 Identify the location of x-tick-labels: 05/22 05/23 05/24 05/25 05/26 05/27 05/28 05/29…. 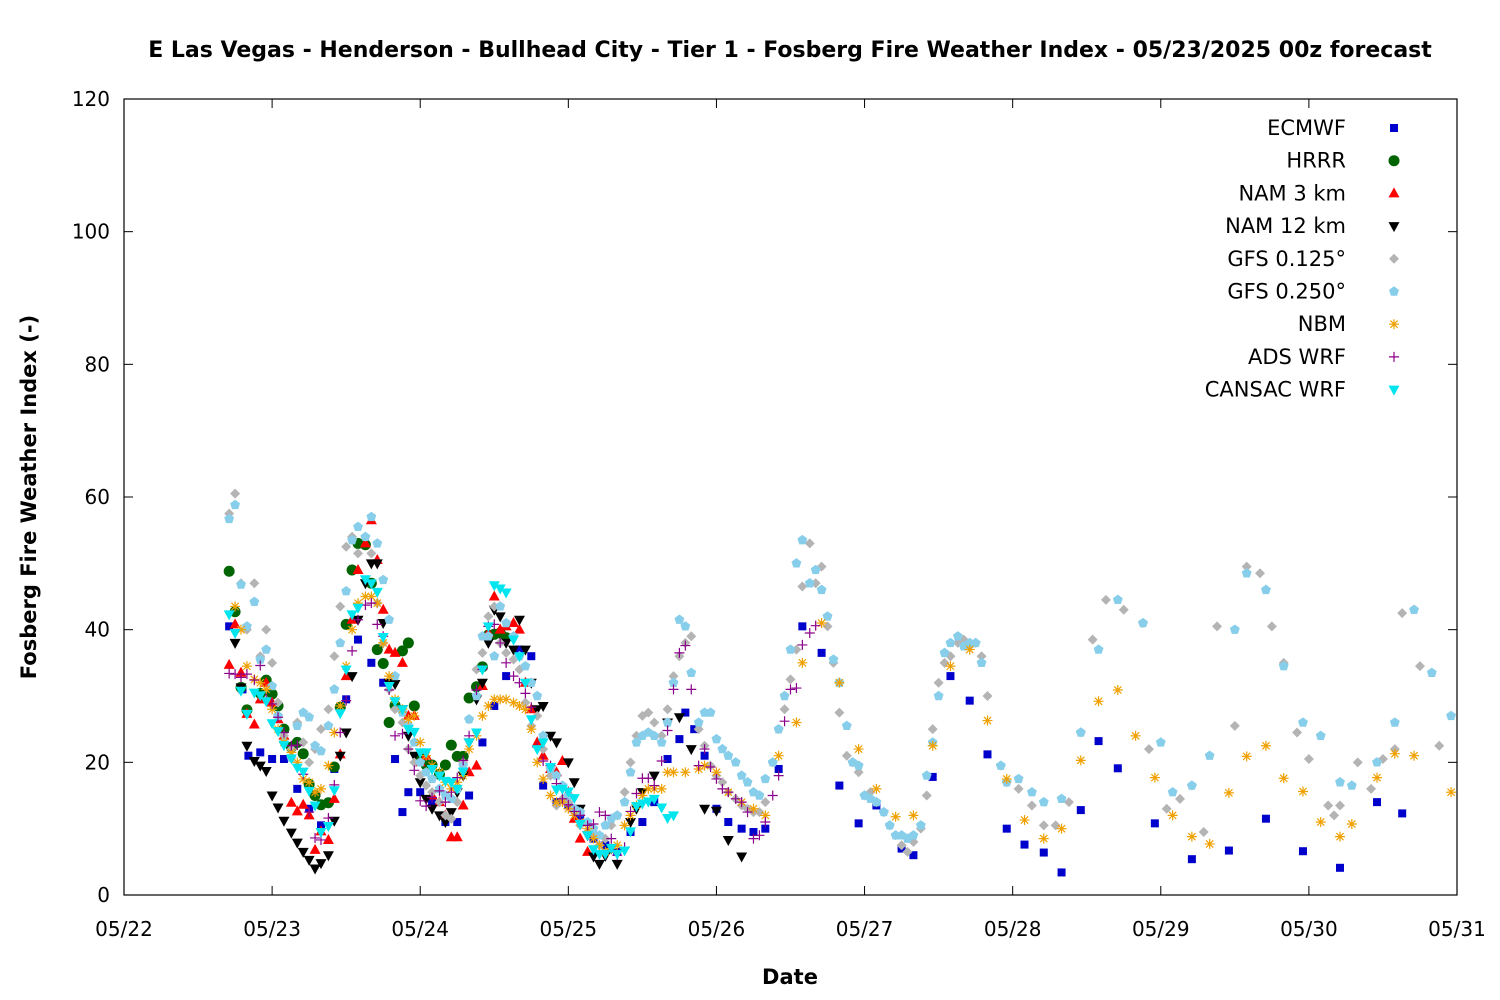
(790, 929).